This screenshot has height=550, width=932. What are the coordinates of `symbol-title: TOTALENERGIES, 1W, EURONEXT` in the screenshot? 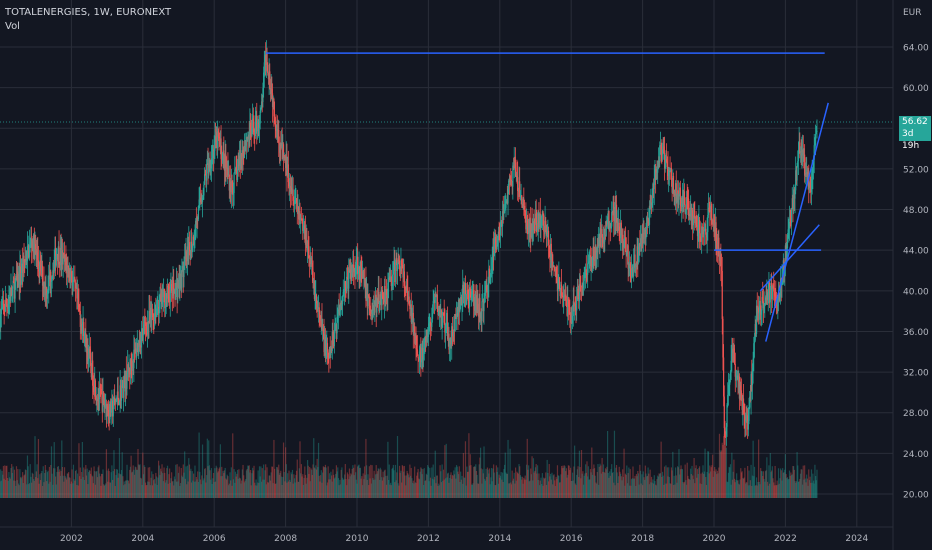 It's located at (88, 12).